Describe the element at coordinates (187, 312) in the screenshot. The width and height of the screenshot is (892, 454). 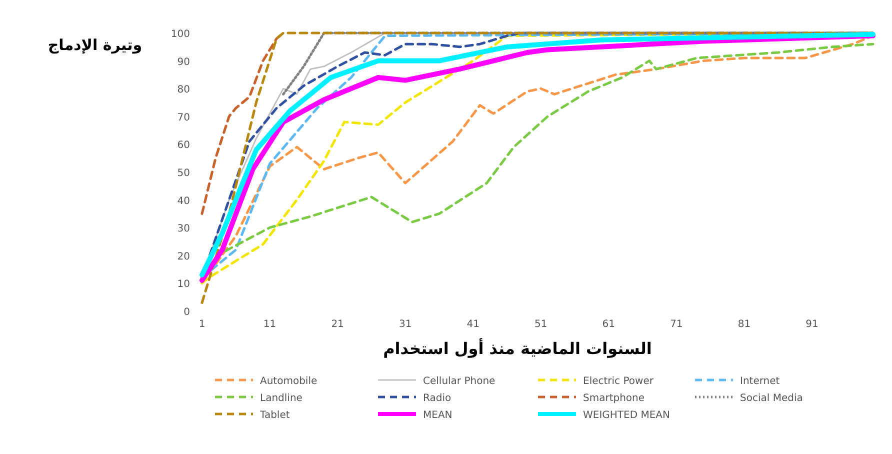
I see `y-tick-label: 0` at that location.